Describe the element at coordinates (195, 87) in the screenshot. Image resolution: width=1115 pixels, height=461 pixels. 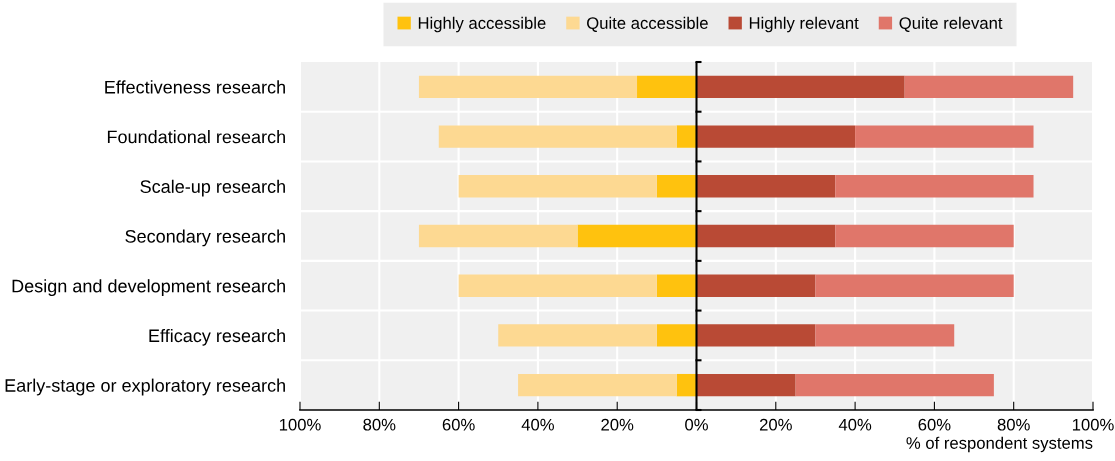
I see `y-tick-label: Effectiveness research` at that location.